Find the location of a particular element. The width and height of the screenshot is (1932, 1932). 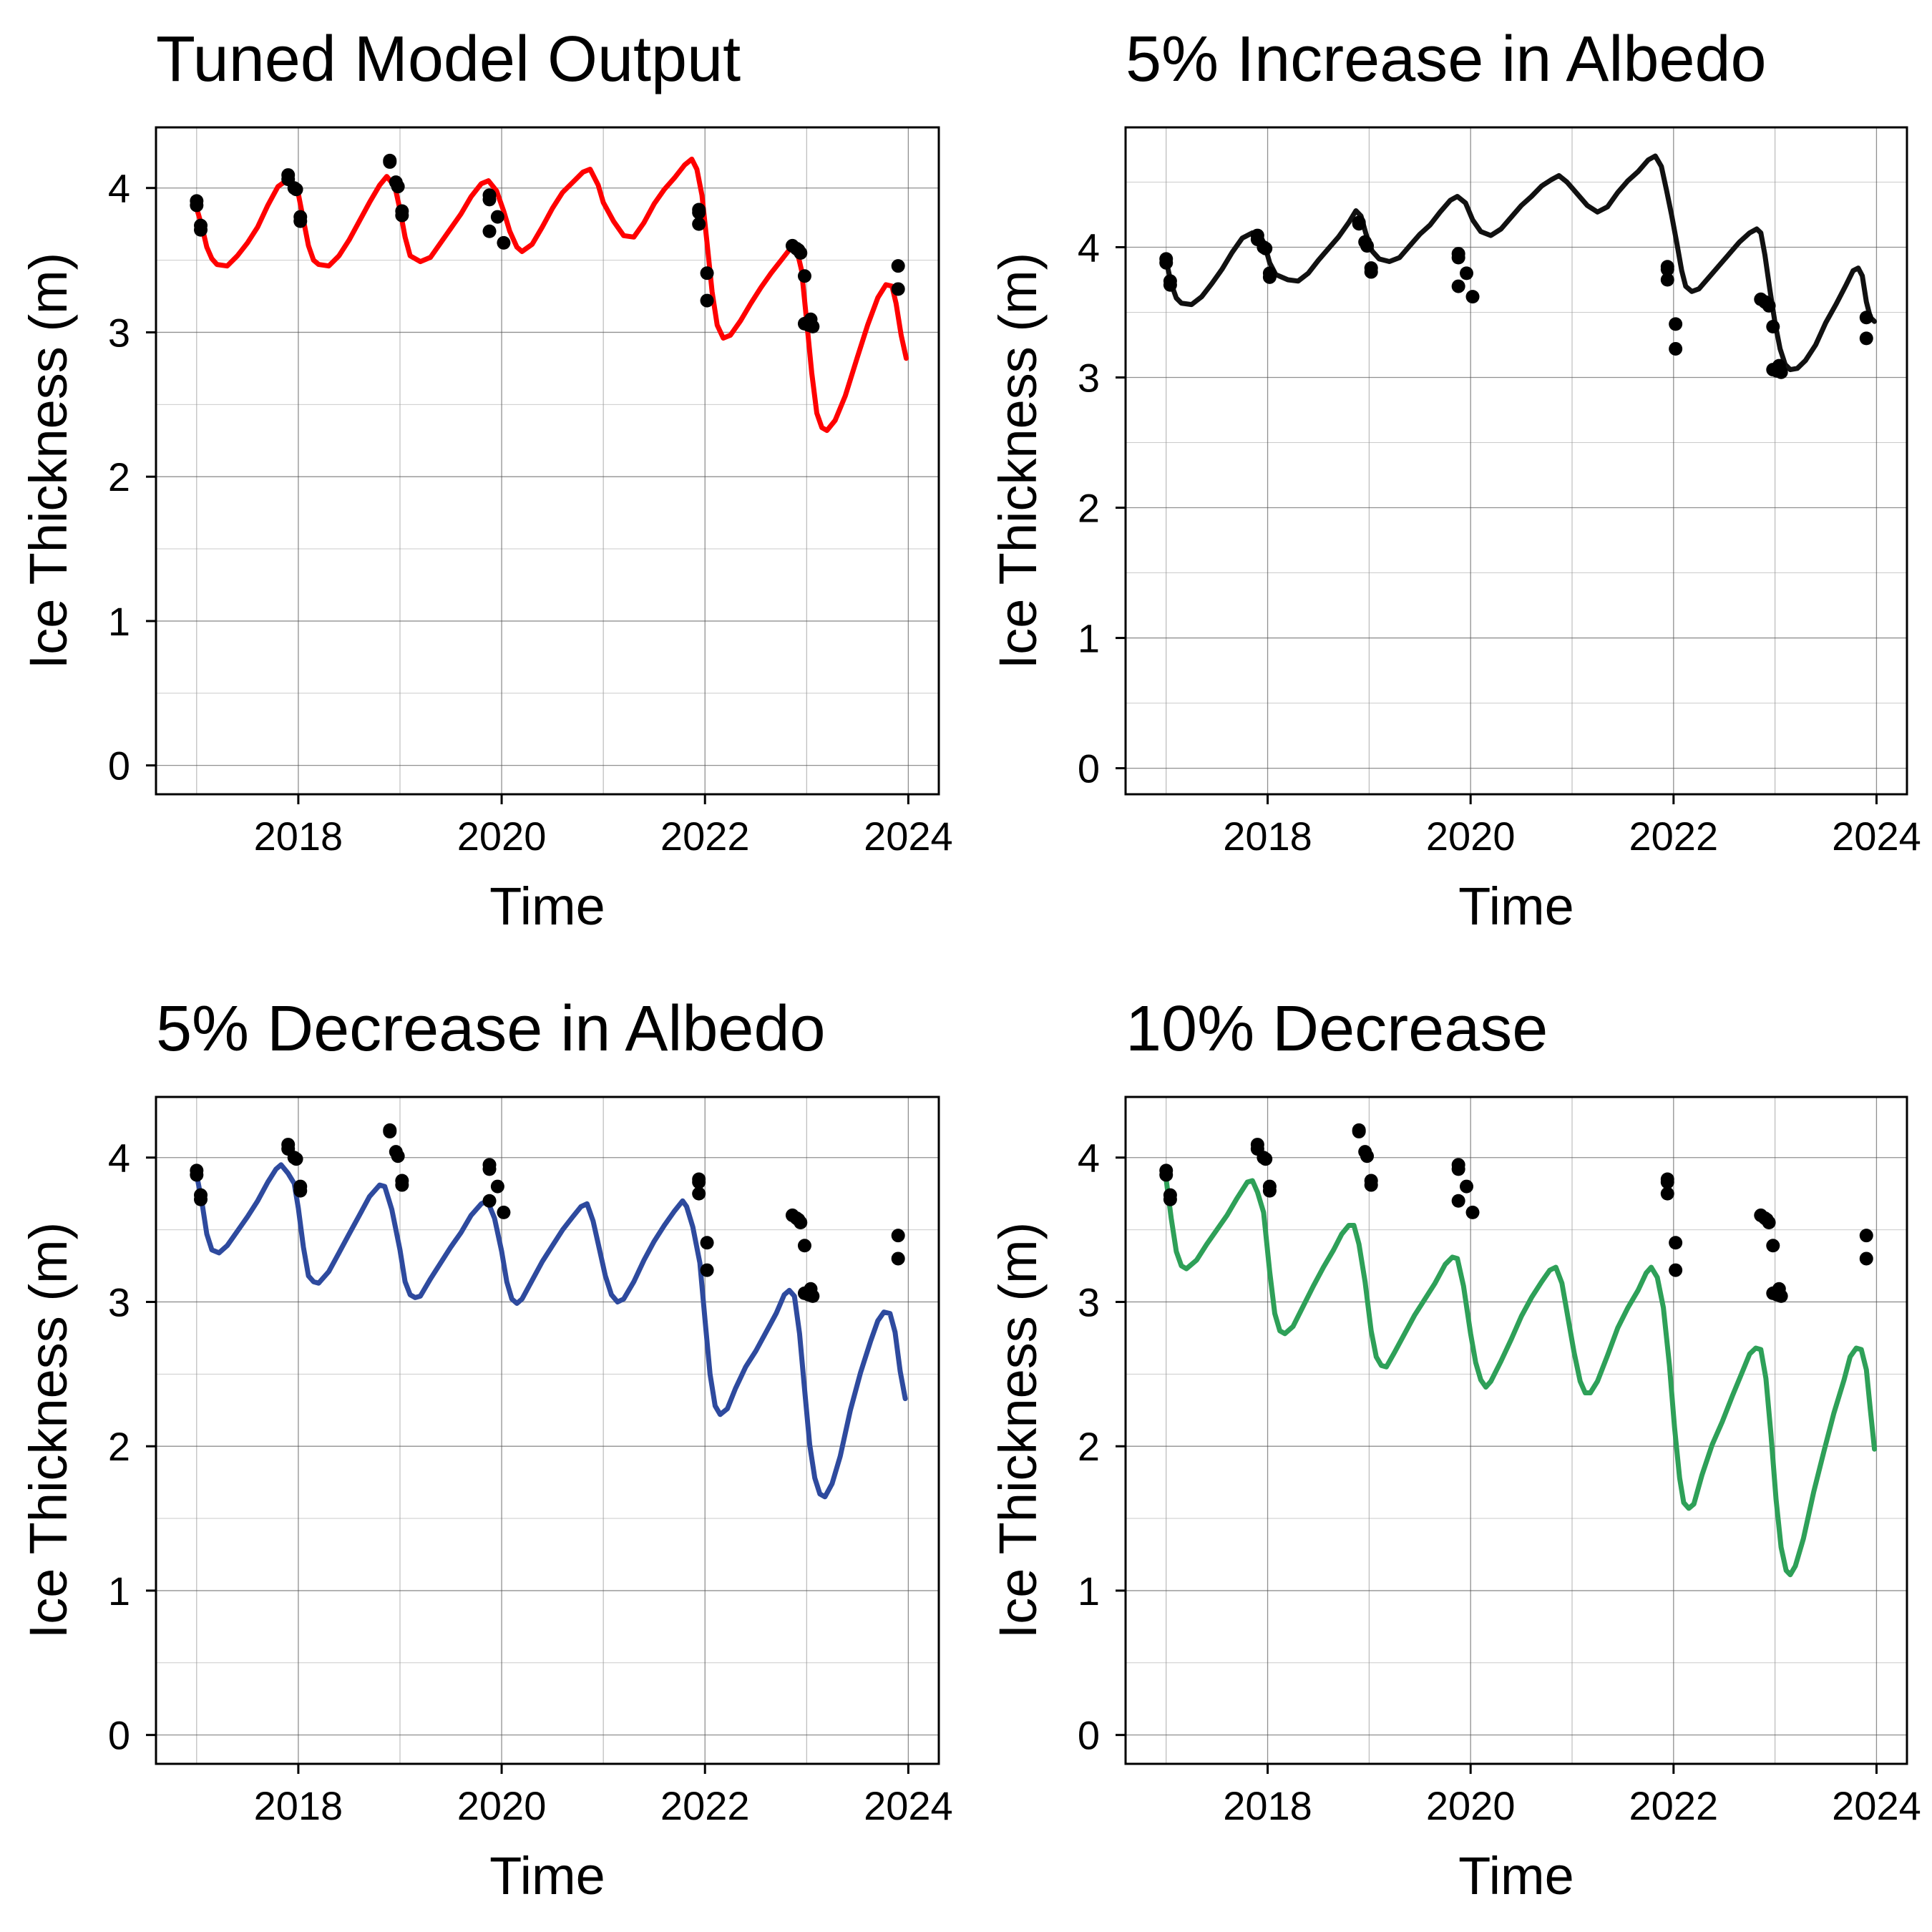

x-axis-title: Time is located at coordinates (547, 906).